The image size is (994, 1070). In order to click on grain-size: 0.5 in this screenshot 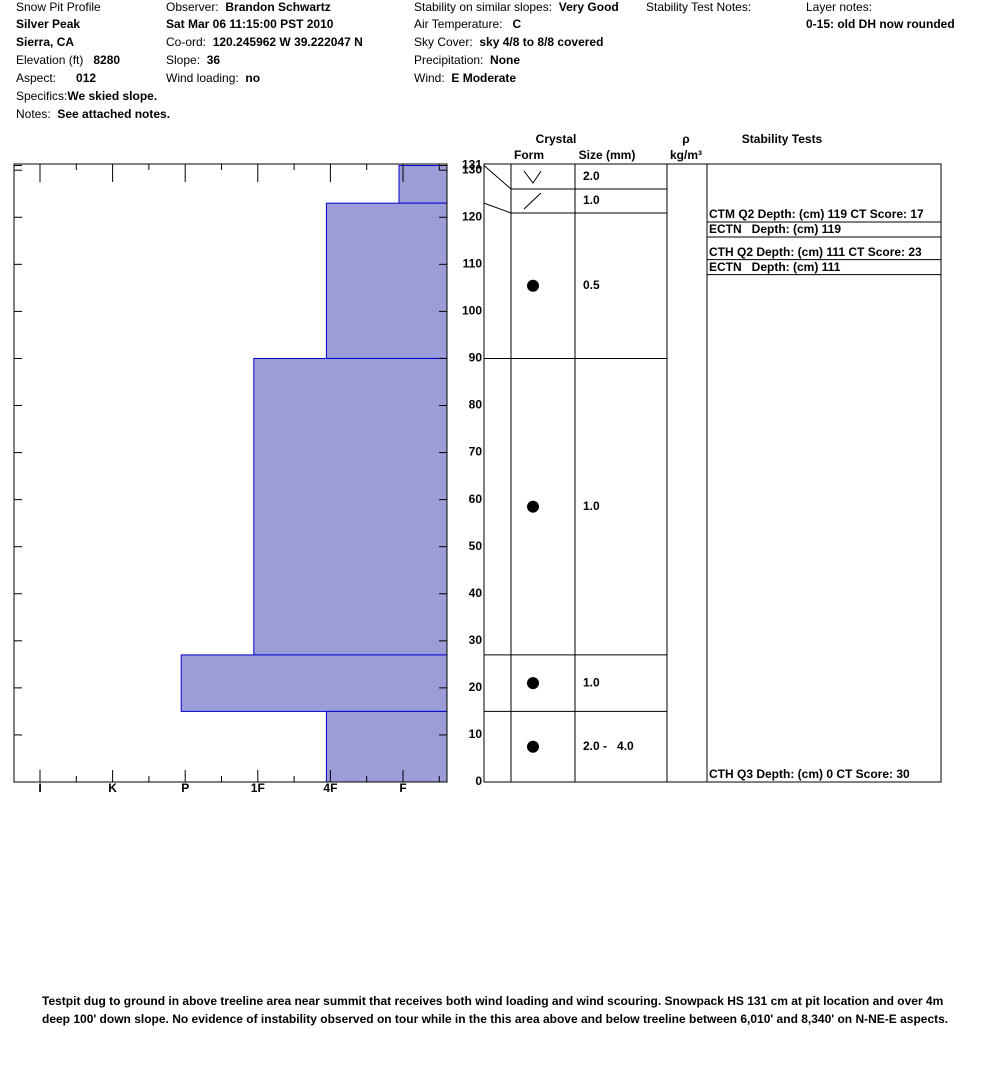, I will do `click(591, 285)`.